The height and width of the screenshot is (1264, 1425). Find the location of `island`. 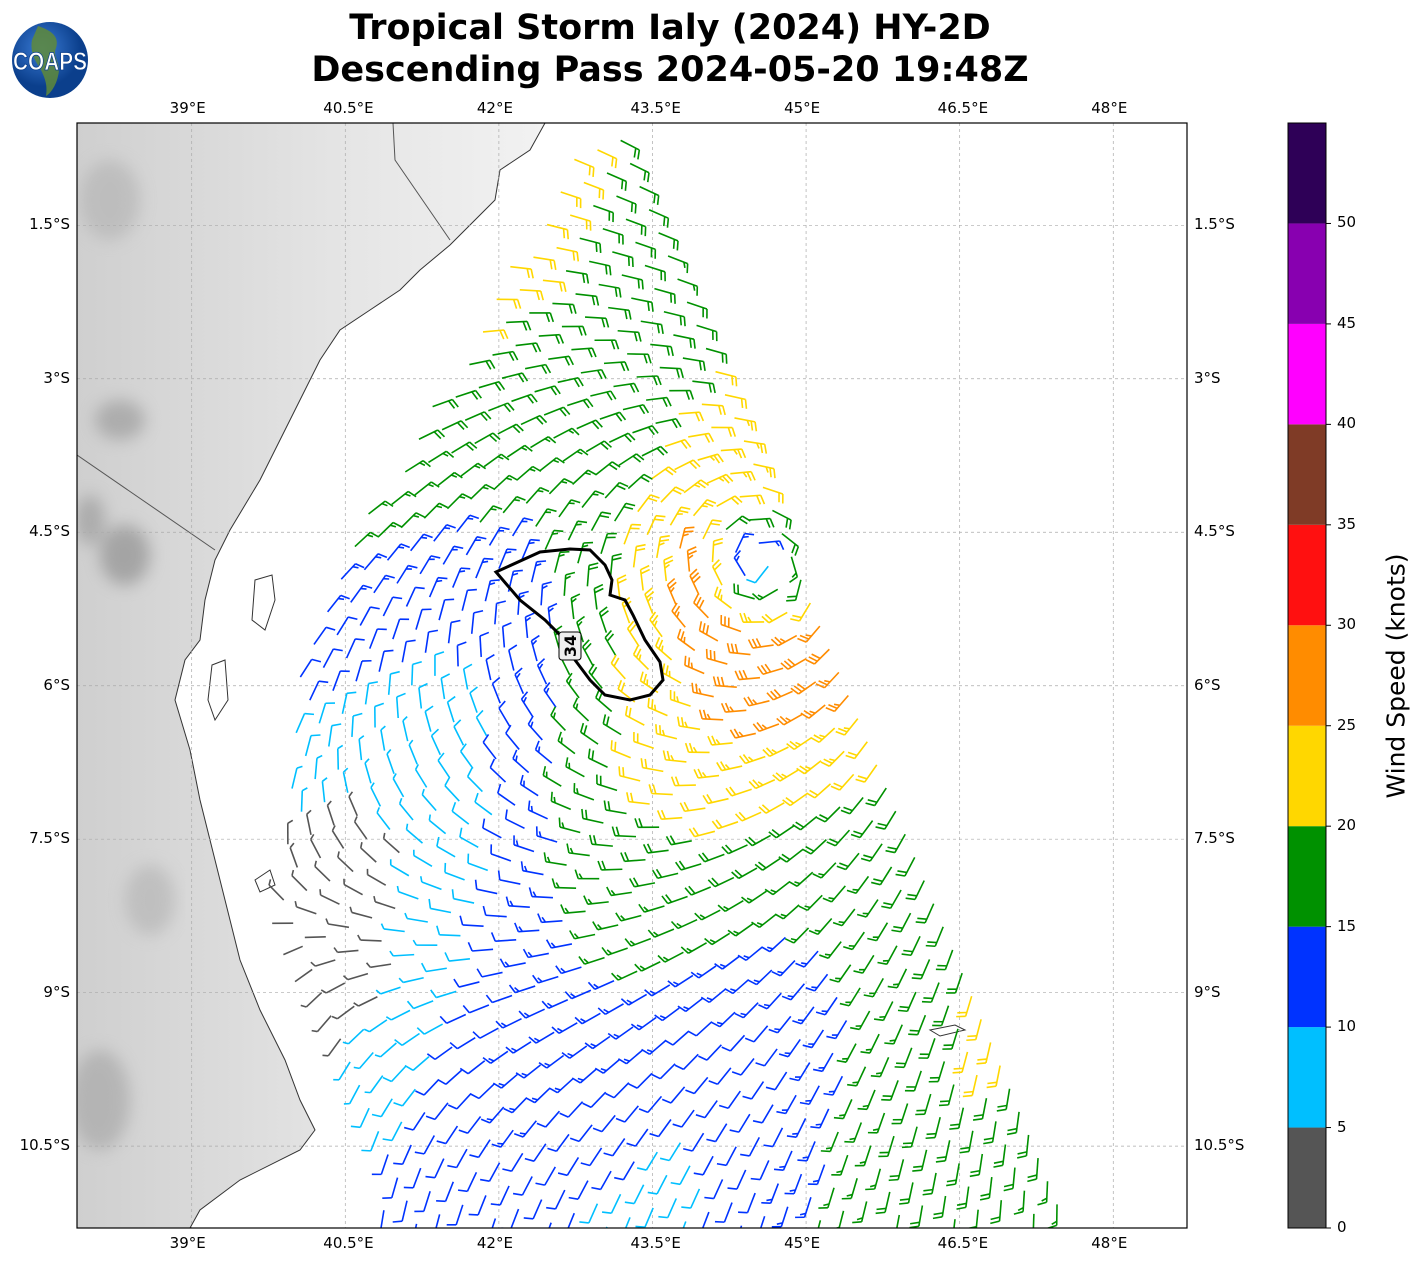

island is located at coordinates (265, 881).